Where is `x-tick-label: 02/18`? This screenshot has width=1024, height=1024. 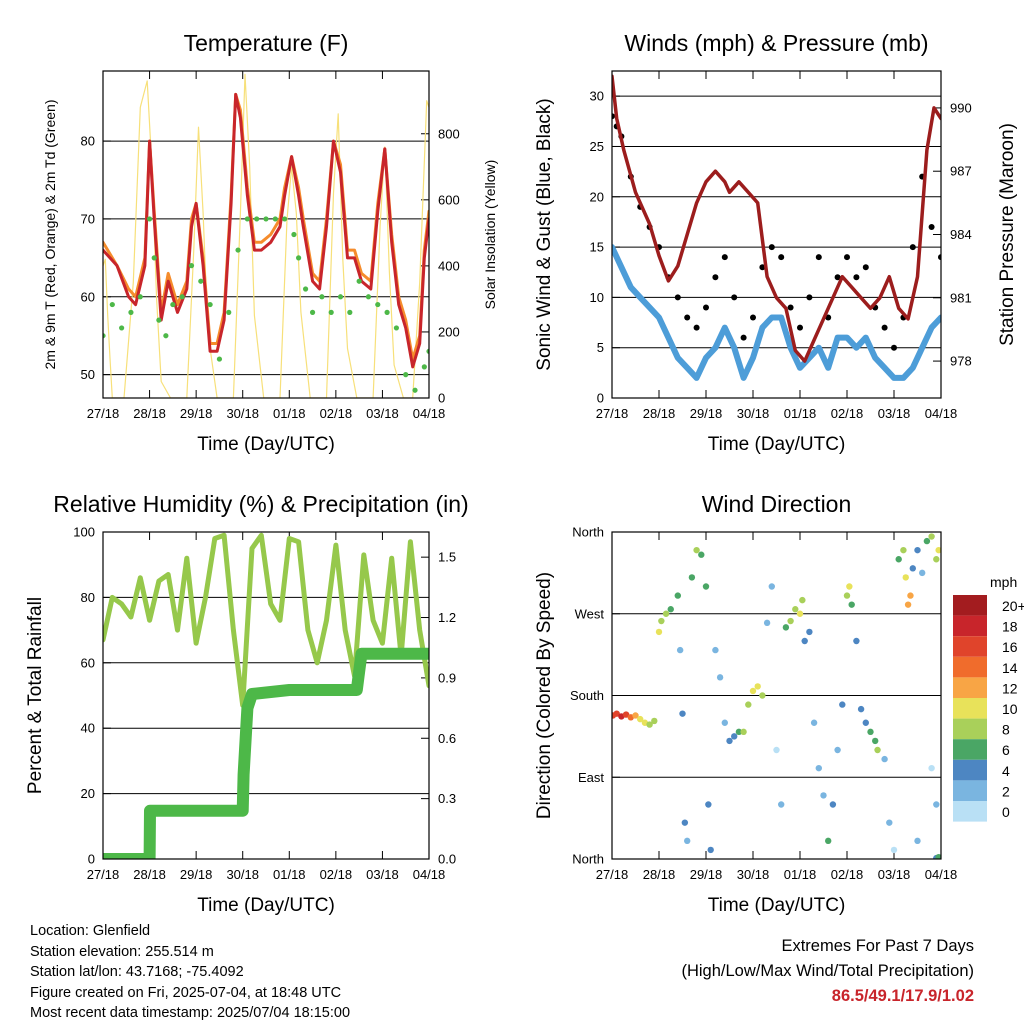 x-tick-label: 02/18 is located at coordinates (847, 874).